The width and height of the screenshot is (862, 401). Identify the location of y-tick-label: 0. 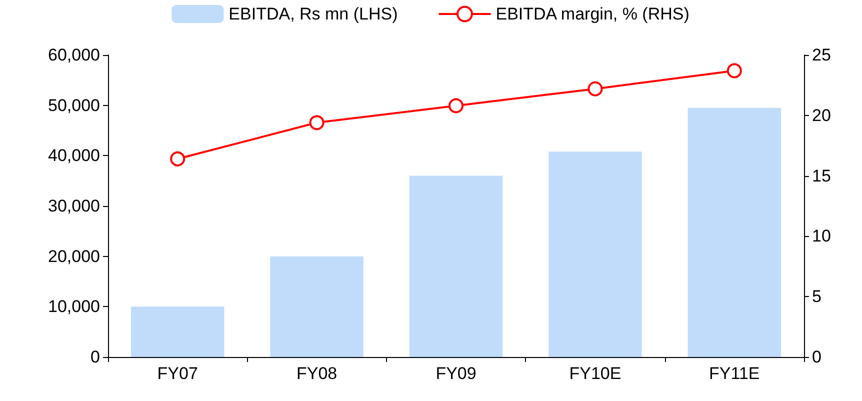
(95, 357).